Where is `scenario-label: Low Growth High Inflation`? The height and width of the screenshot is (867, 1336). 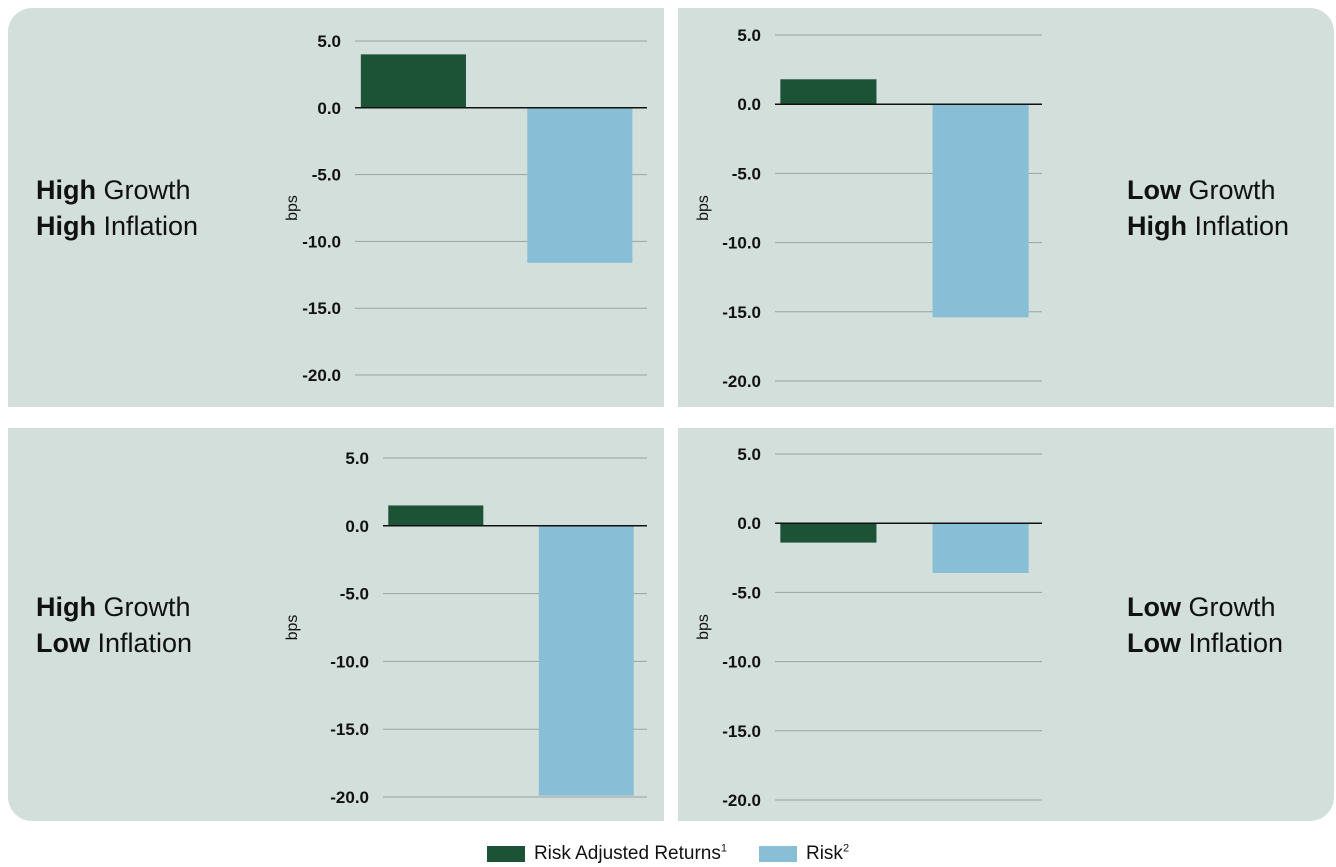
scenario-label: Low Growth High Inflation is located at coordinates (1208, 208).